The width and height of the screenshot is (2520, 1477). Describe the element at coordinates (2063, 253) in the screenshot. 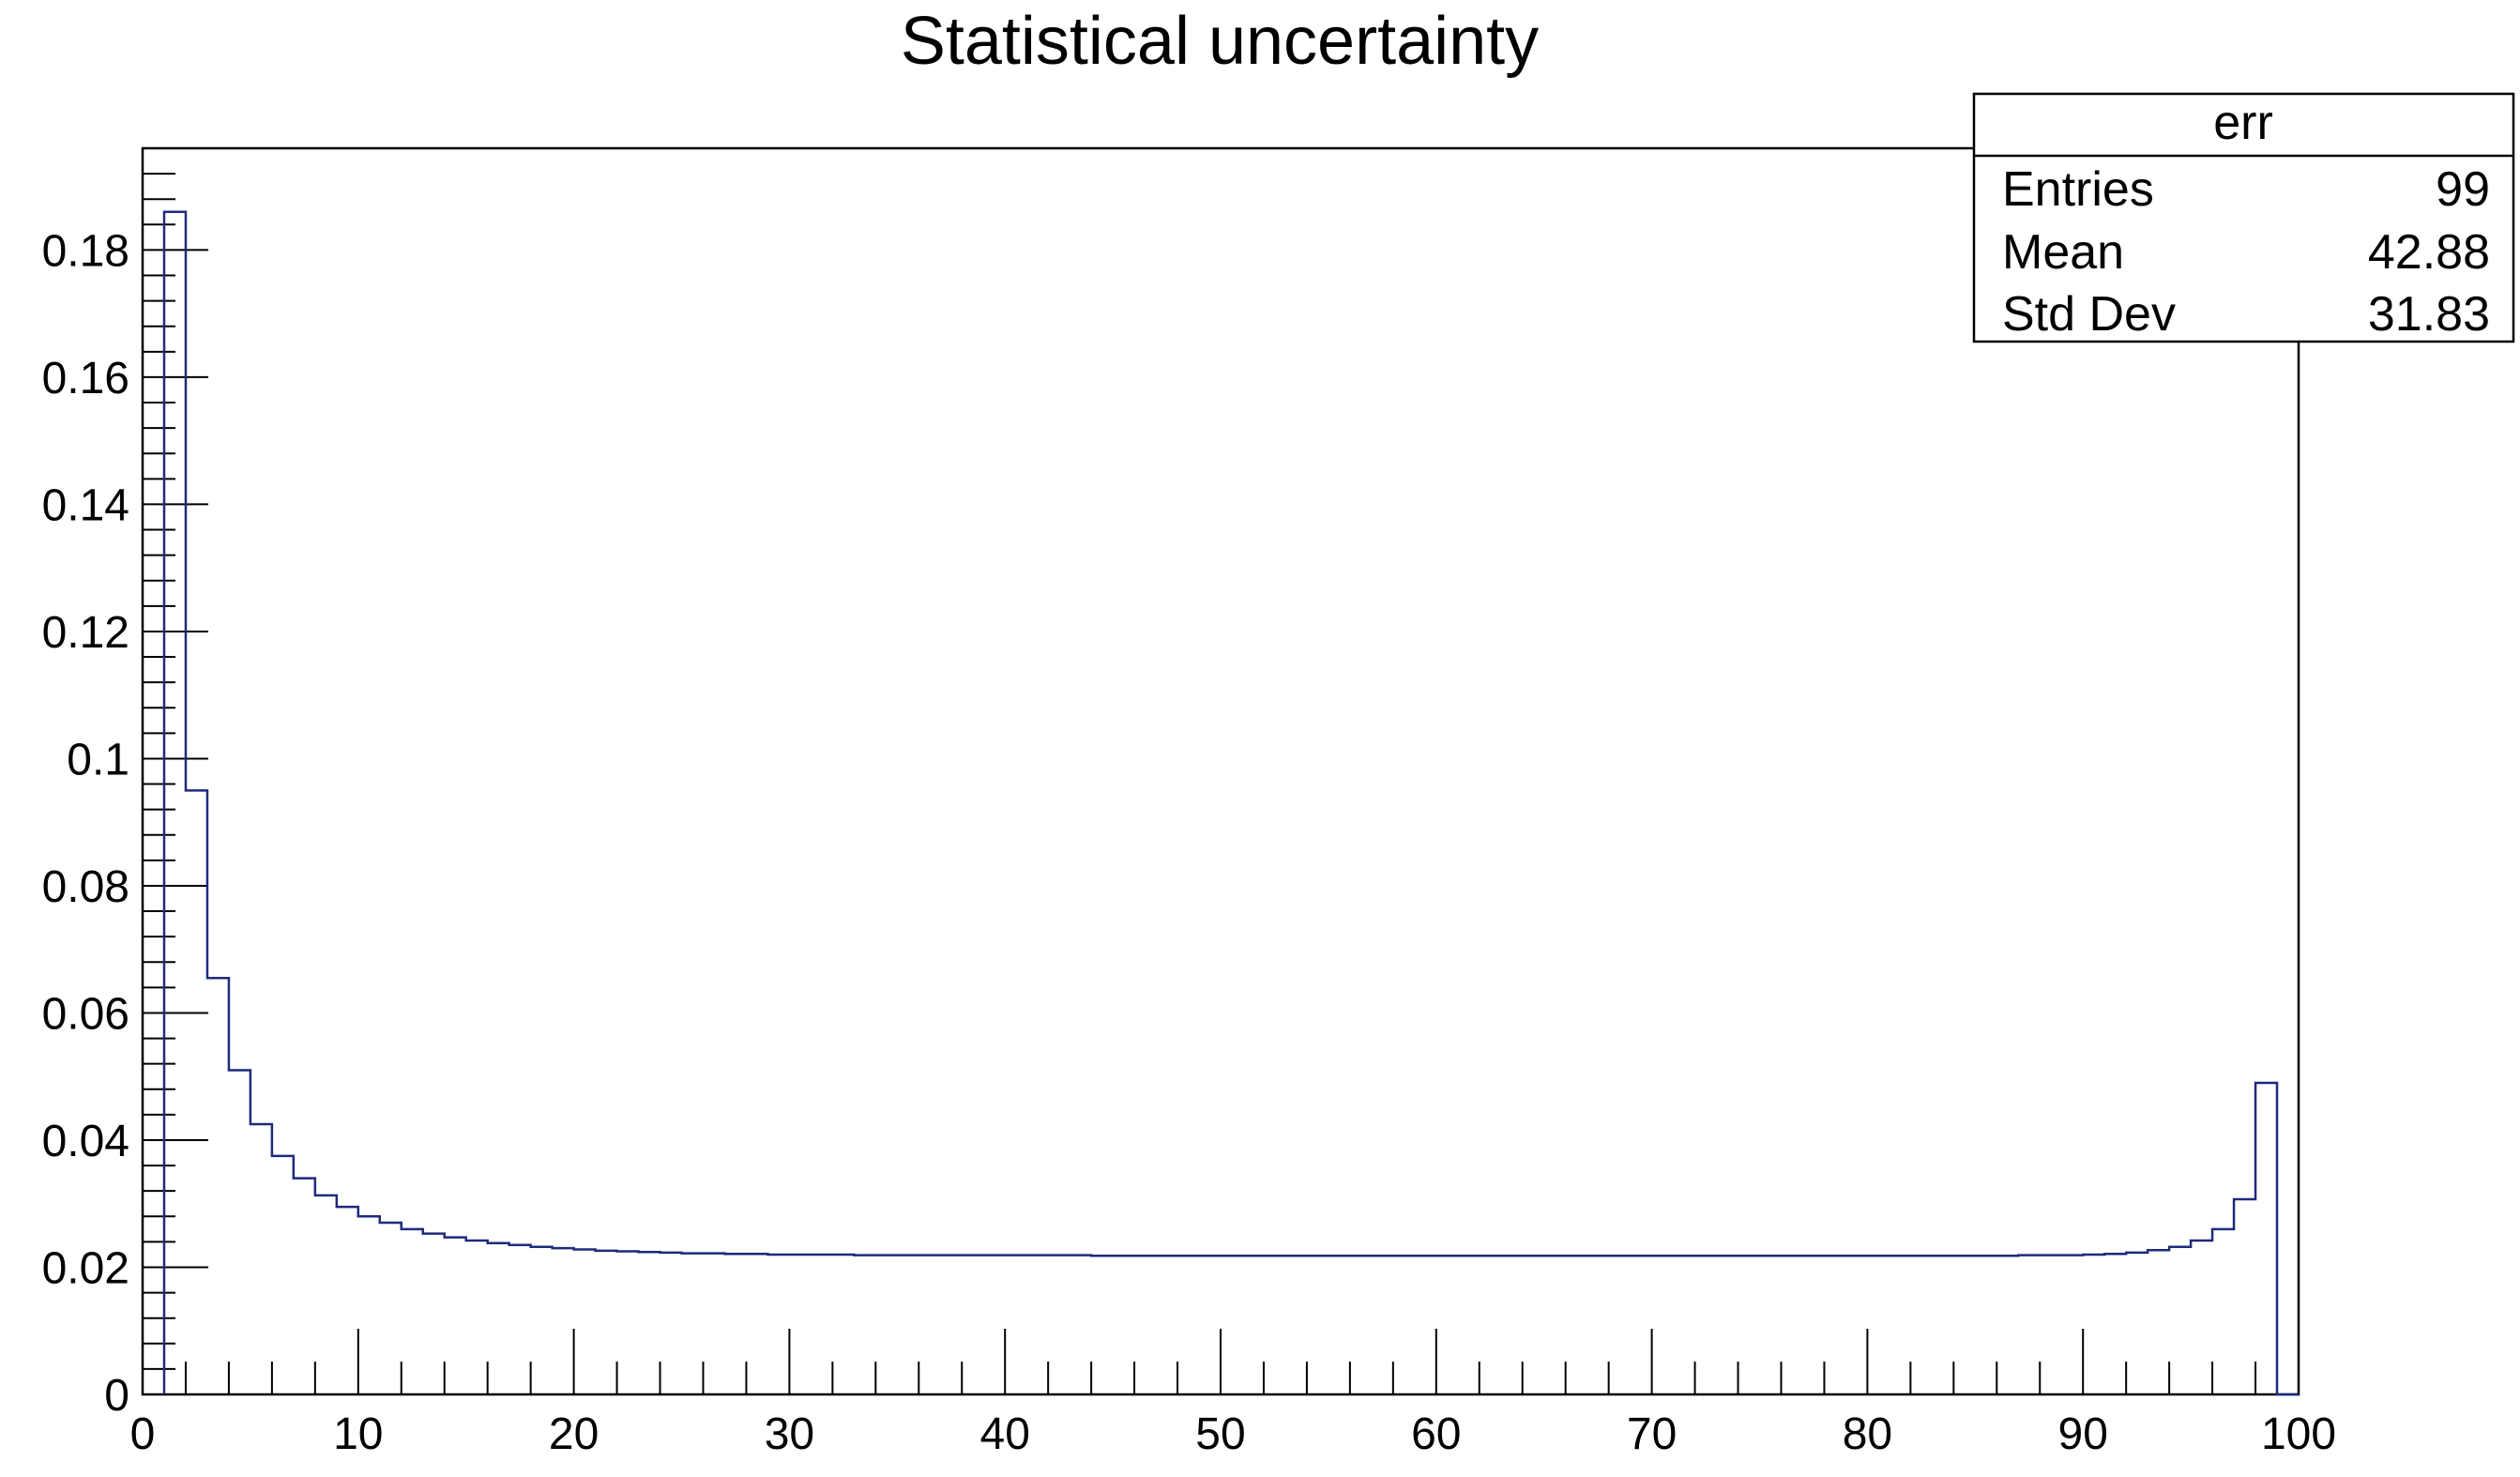

I see `stats-label-mean: Mean` at that location.